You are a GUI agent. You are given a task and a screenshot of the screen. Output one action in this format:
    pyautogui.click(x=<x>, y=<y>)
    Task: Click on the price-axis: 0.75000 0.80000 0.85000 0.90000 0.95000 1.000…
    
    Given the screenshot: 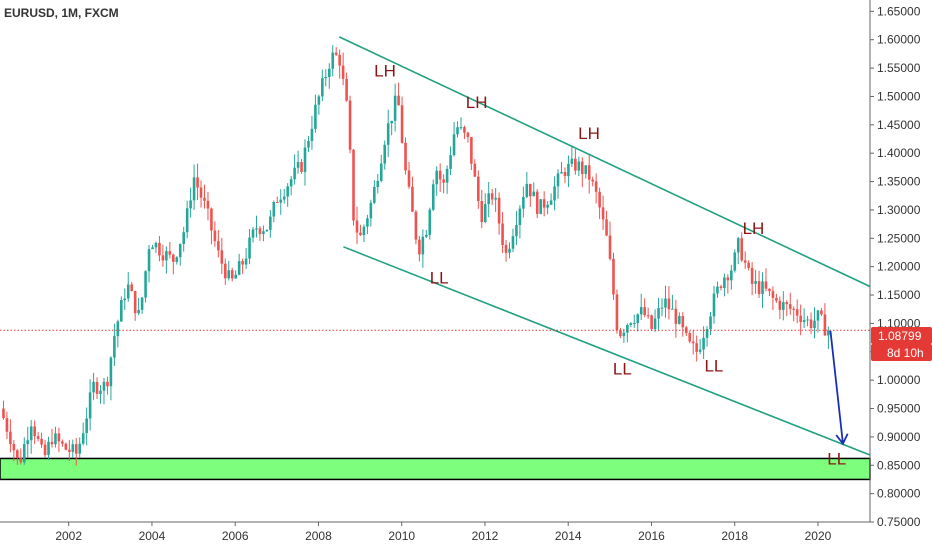 What is the action you would take?
    pyautogui.click(x=895, y=266)
    